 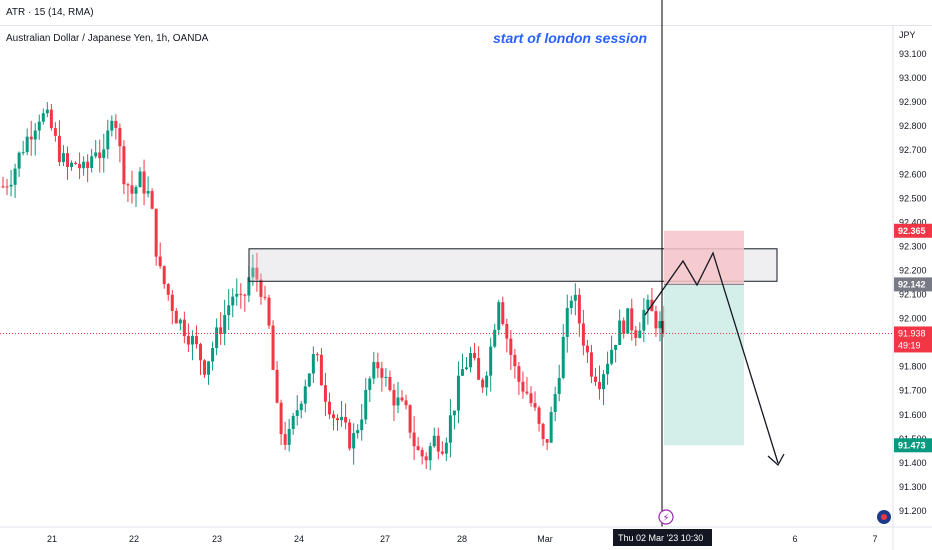 What do you see at coordinates (913, 198) in the screenshot?
I see `price-tick: 92.500` at bounding box center [913, 198].